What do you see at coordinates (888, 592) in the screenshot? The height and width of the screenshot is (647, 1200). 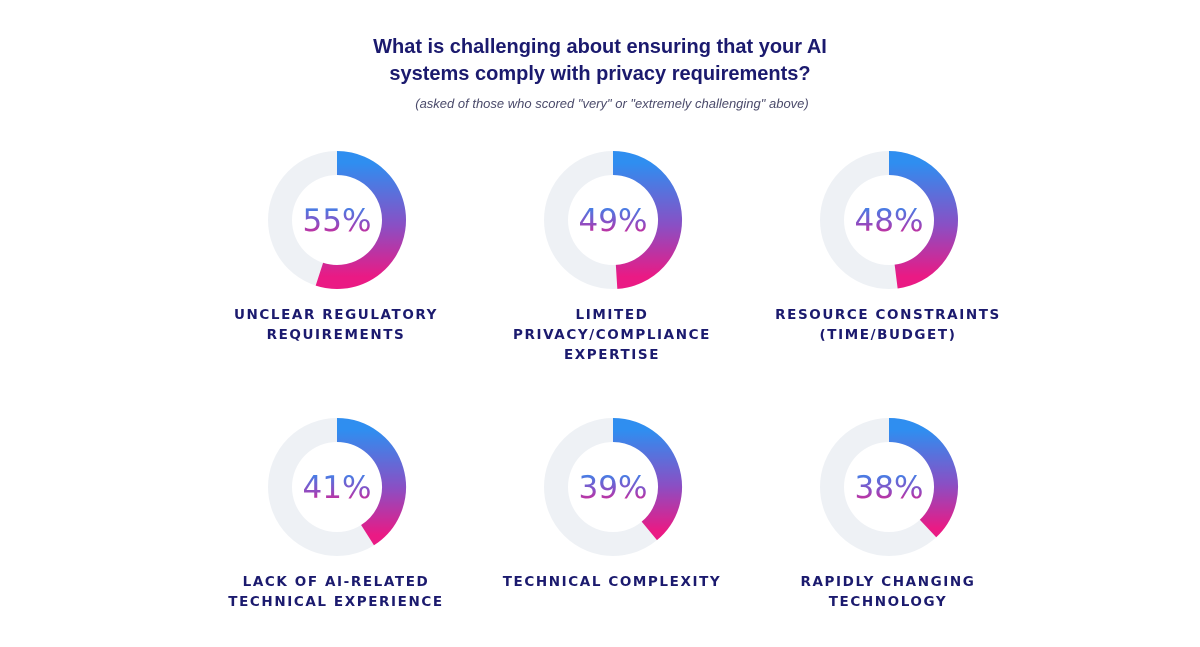 I see `donut-label-6: RAPIDLY CHANGING TECHNOLOGY` at bounding box center [888, 592].